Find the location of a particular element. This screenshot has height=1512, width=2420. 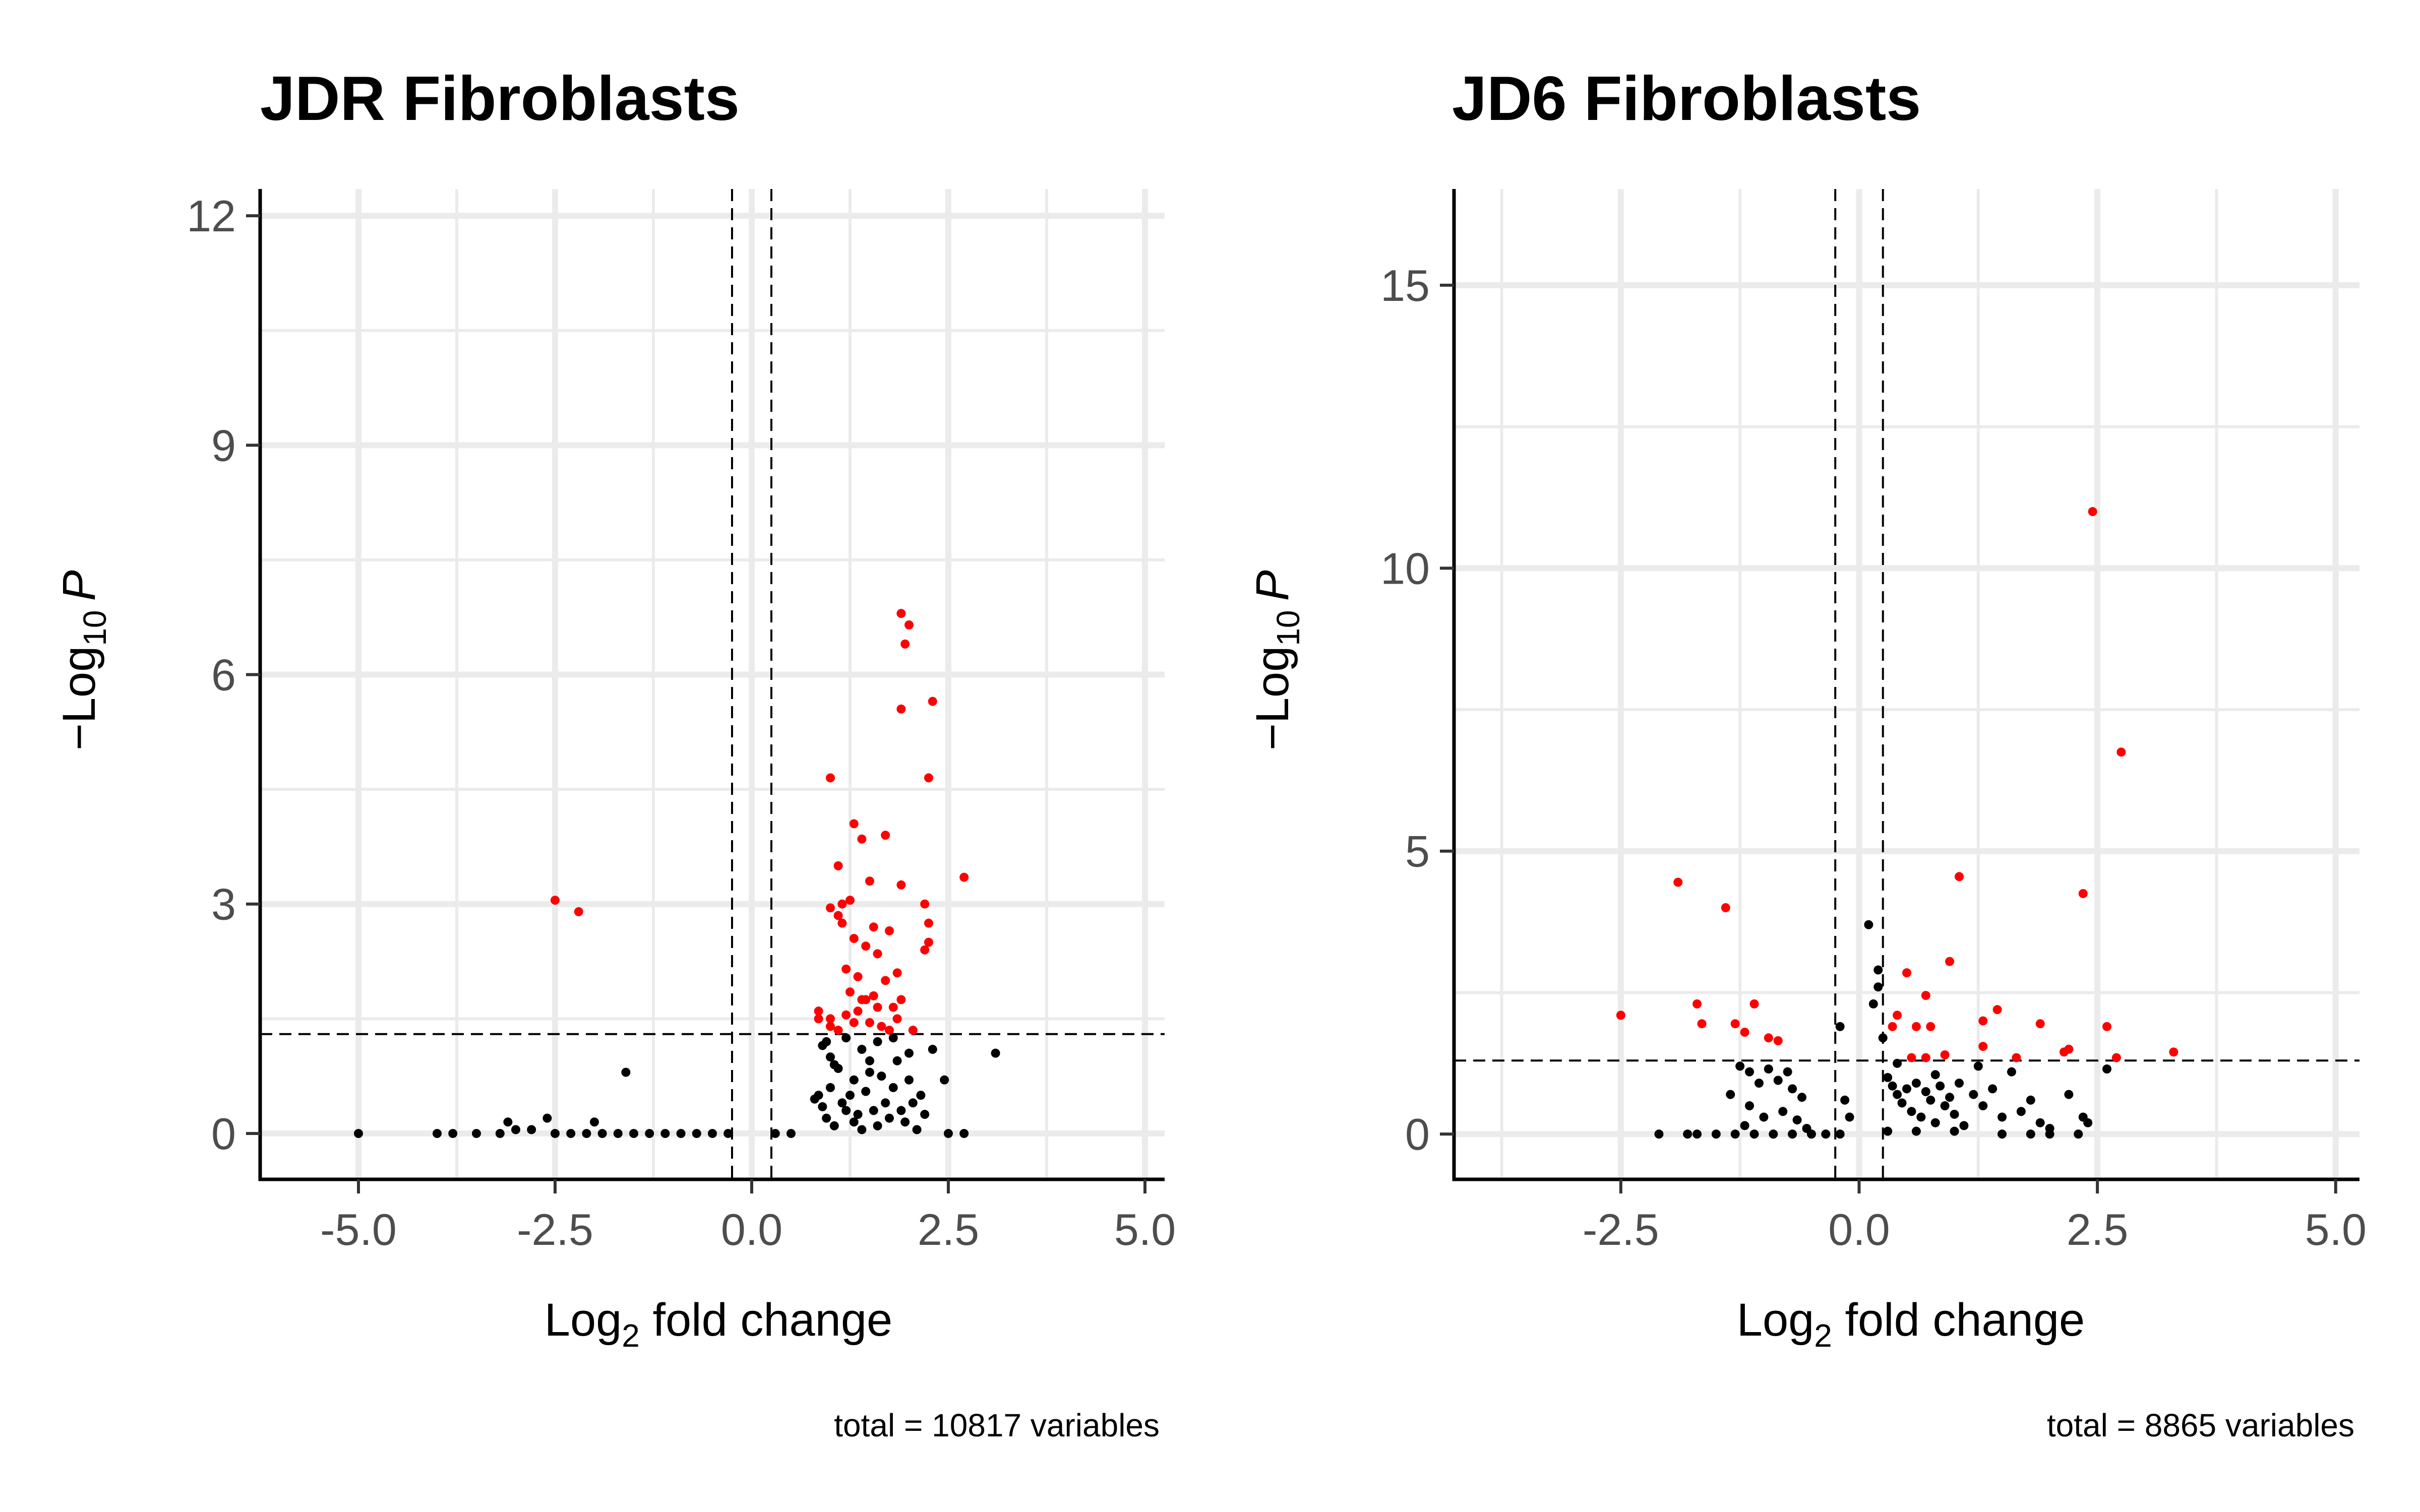

y-tick-label: 6 is located at coordinates (223, 675).